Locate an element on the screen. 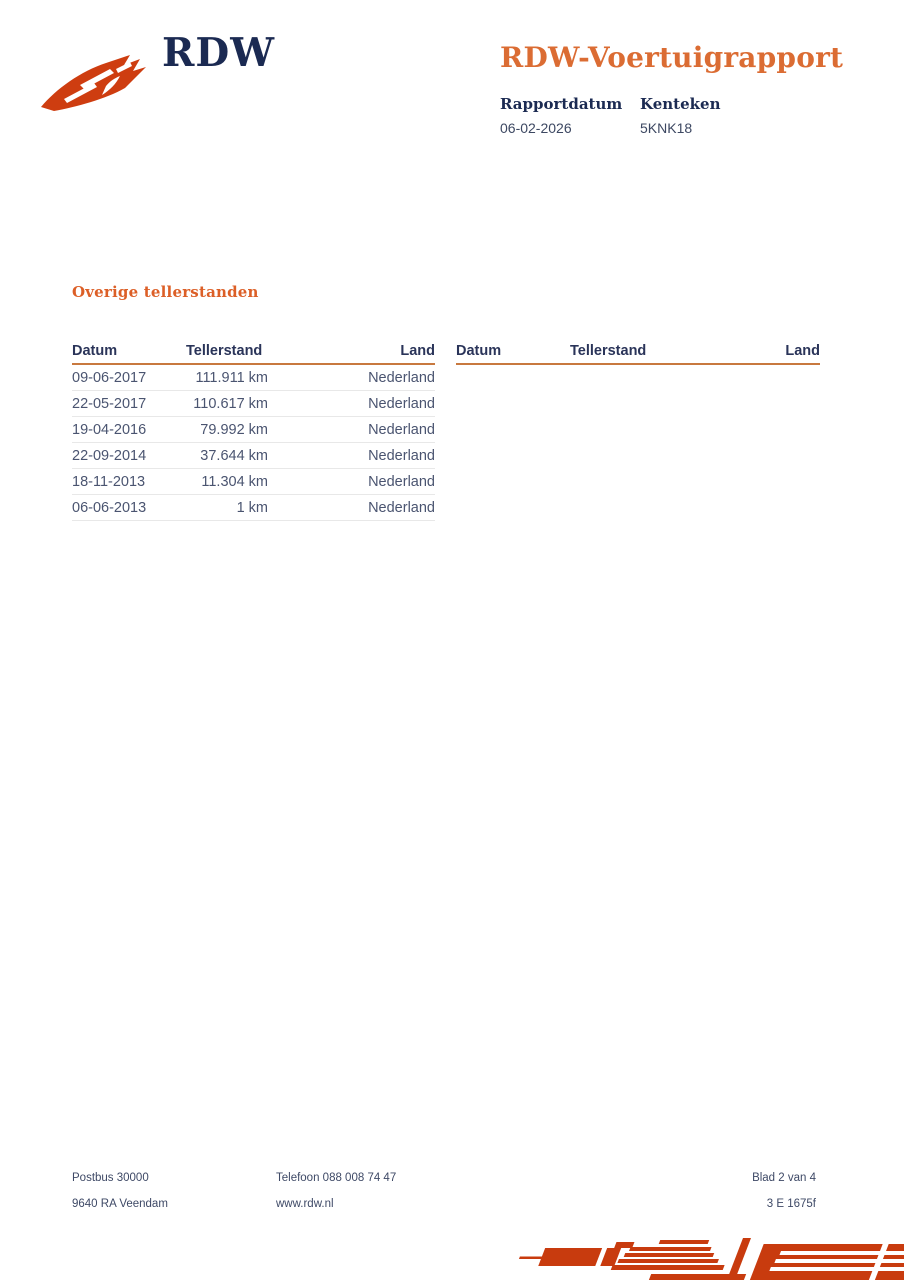 The image size is (904, 1280). cell-tellerstand: 110.617 km is located at coordinates (227, 403).